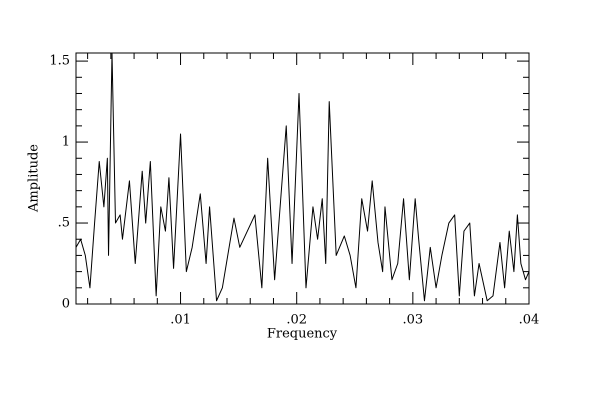 The image size is (595, 400). What do you see at coordinates (180, 320) in the screenshot?
I see `x-tick-label: .01` at bounding box center [180, 320].